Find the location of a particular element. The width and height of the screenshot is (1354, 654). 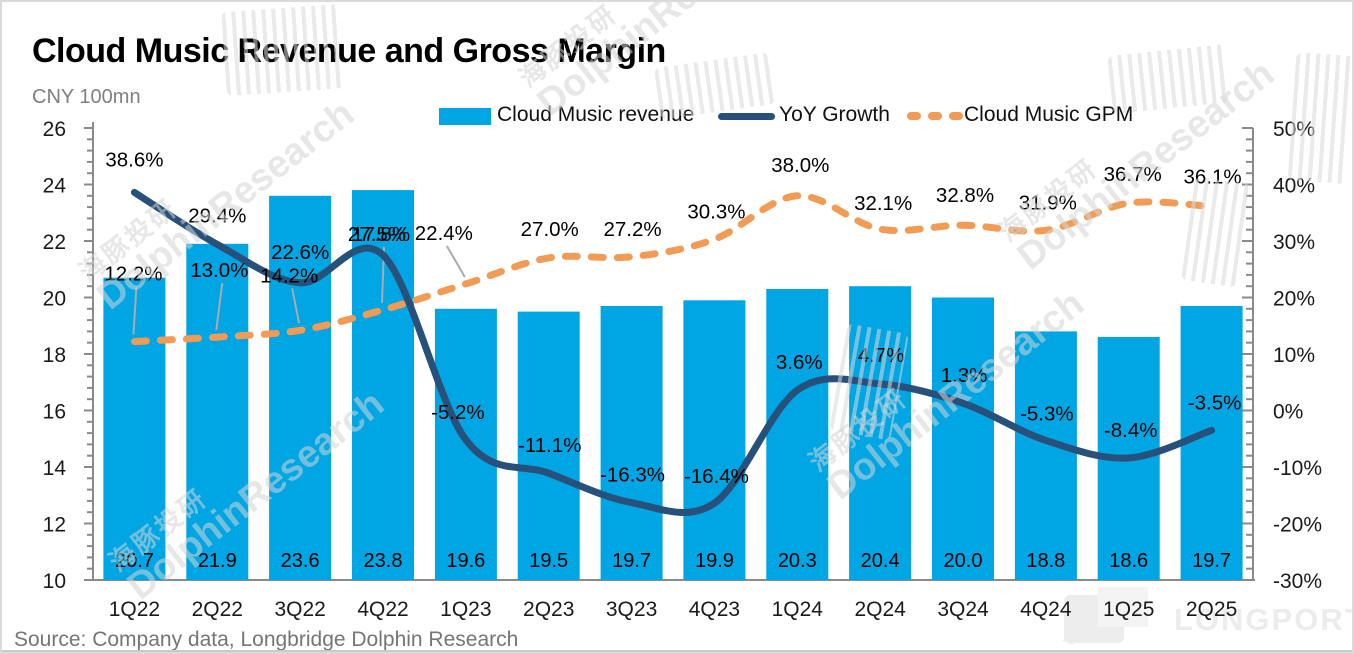

gpm-data-label: 12.2% is located at coordinates (133, 274).